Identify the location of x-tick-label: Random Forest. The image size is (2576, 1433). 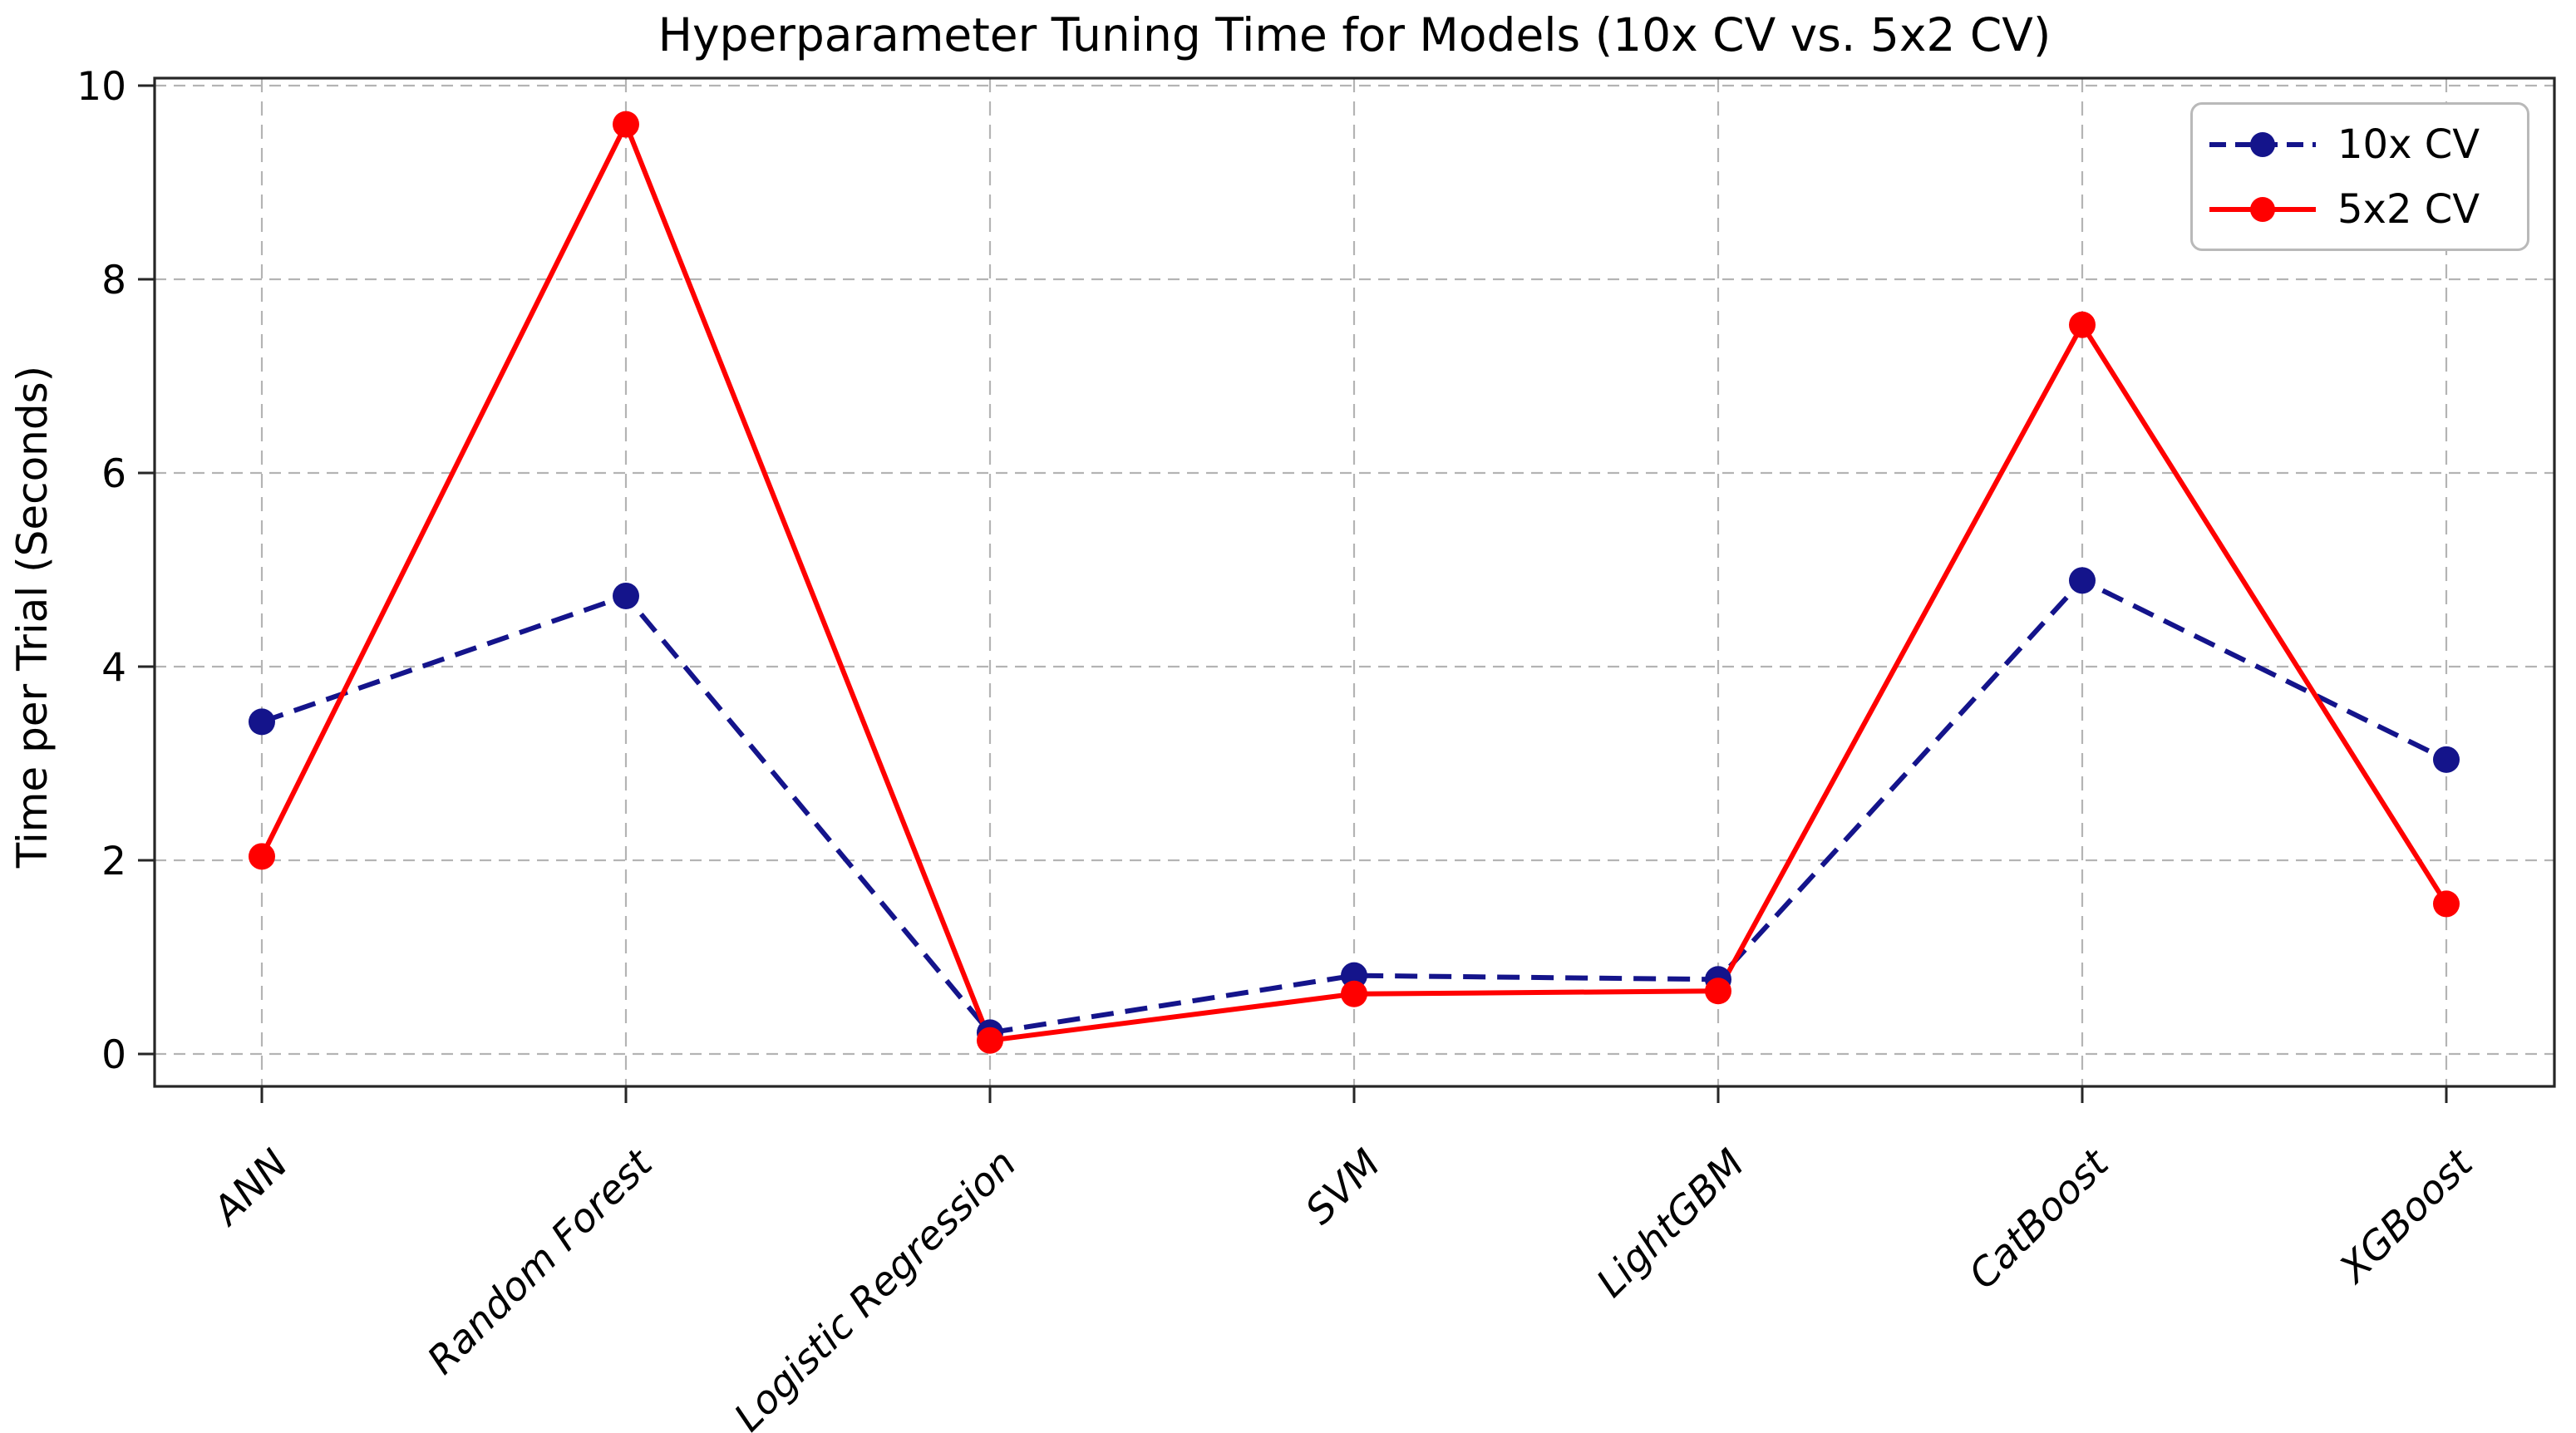
(540, 1261).